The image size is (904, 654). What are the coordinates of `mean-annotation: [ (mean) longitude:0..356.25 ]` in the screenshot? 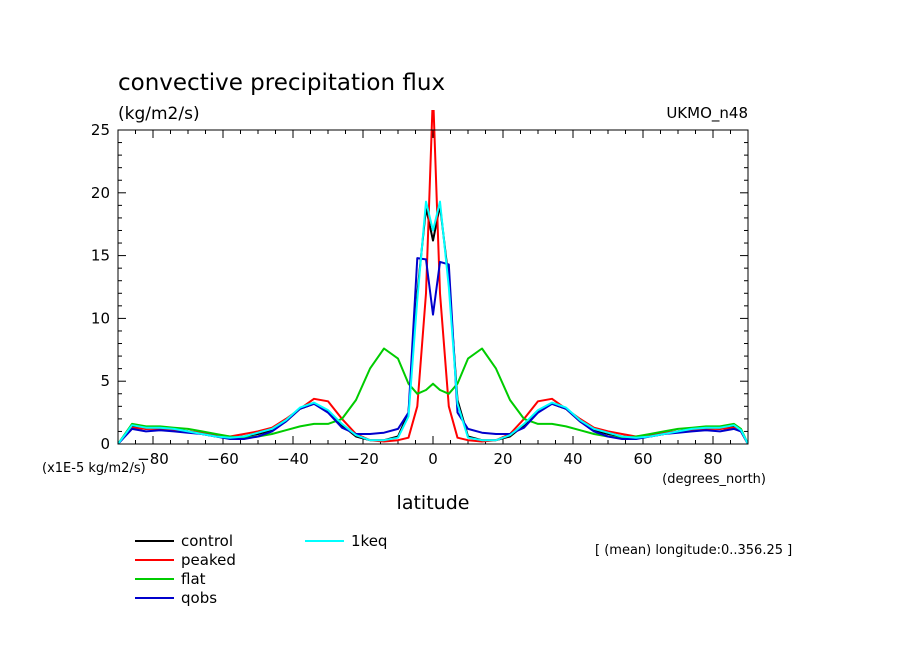 It's located at (693, 550).